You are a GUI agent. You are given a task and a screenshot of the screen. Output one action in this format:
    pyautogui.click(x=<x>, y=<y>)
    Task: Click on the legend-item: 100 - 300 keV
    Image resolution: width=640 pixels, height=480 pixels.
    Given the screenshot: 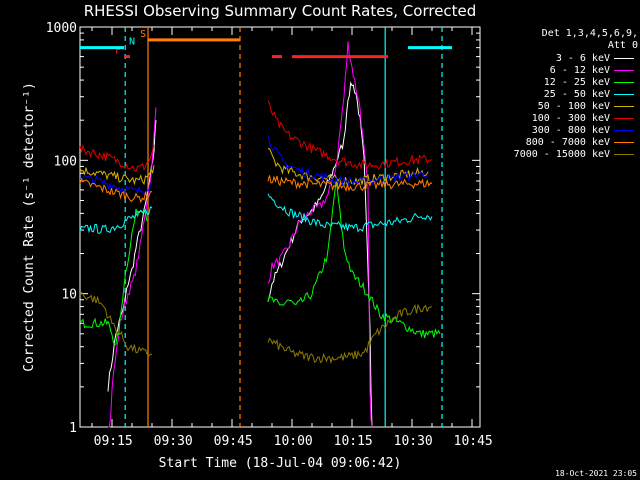 What is the action you would take?
    pyautogui.click(x=554, y=118)
    